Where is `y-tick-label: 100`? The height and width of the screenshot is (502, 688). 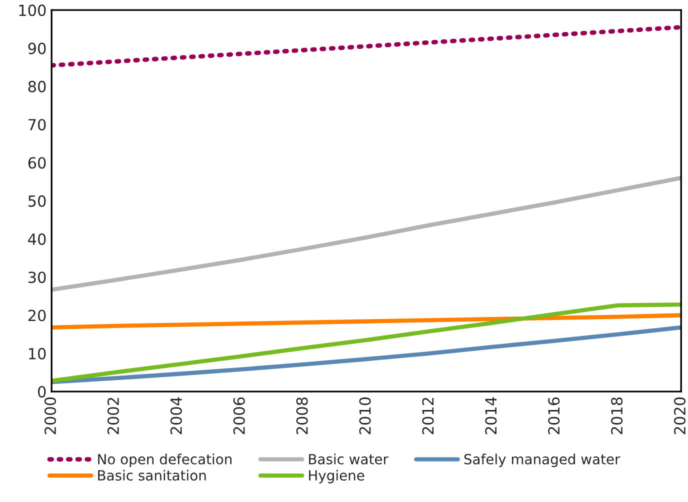
y-tick-label: 100 is located at coordinates (32, 10).